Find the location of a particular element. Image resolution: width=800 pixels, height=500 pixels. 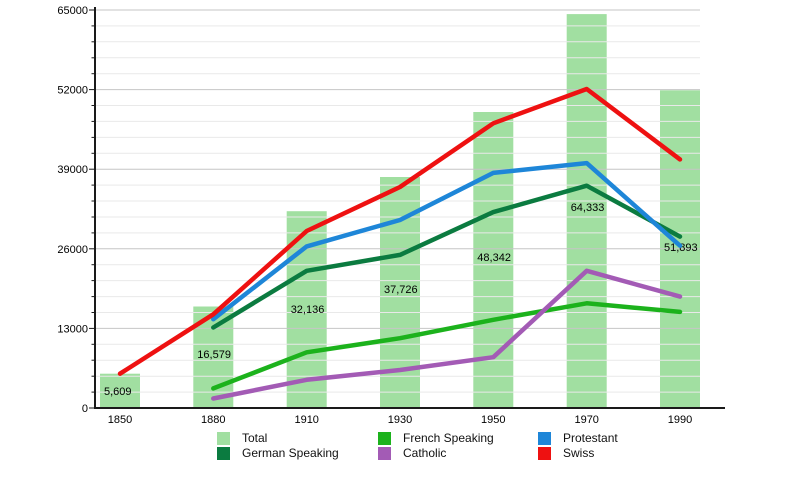

legend-item-protestant: Protestant is located at coordinates (648, 438).